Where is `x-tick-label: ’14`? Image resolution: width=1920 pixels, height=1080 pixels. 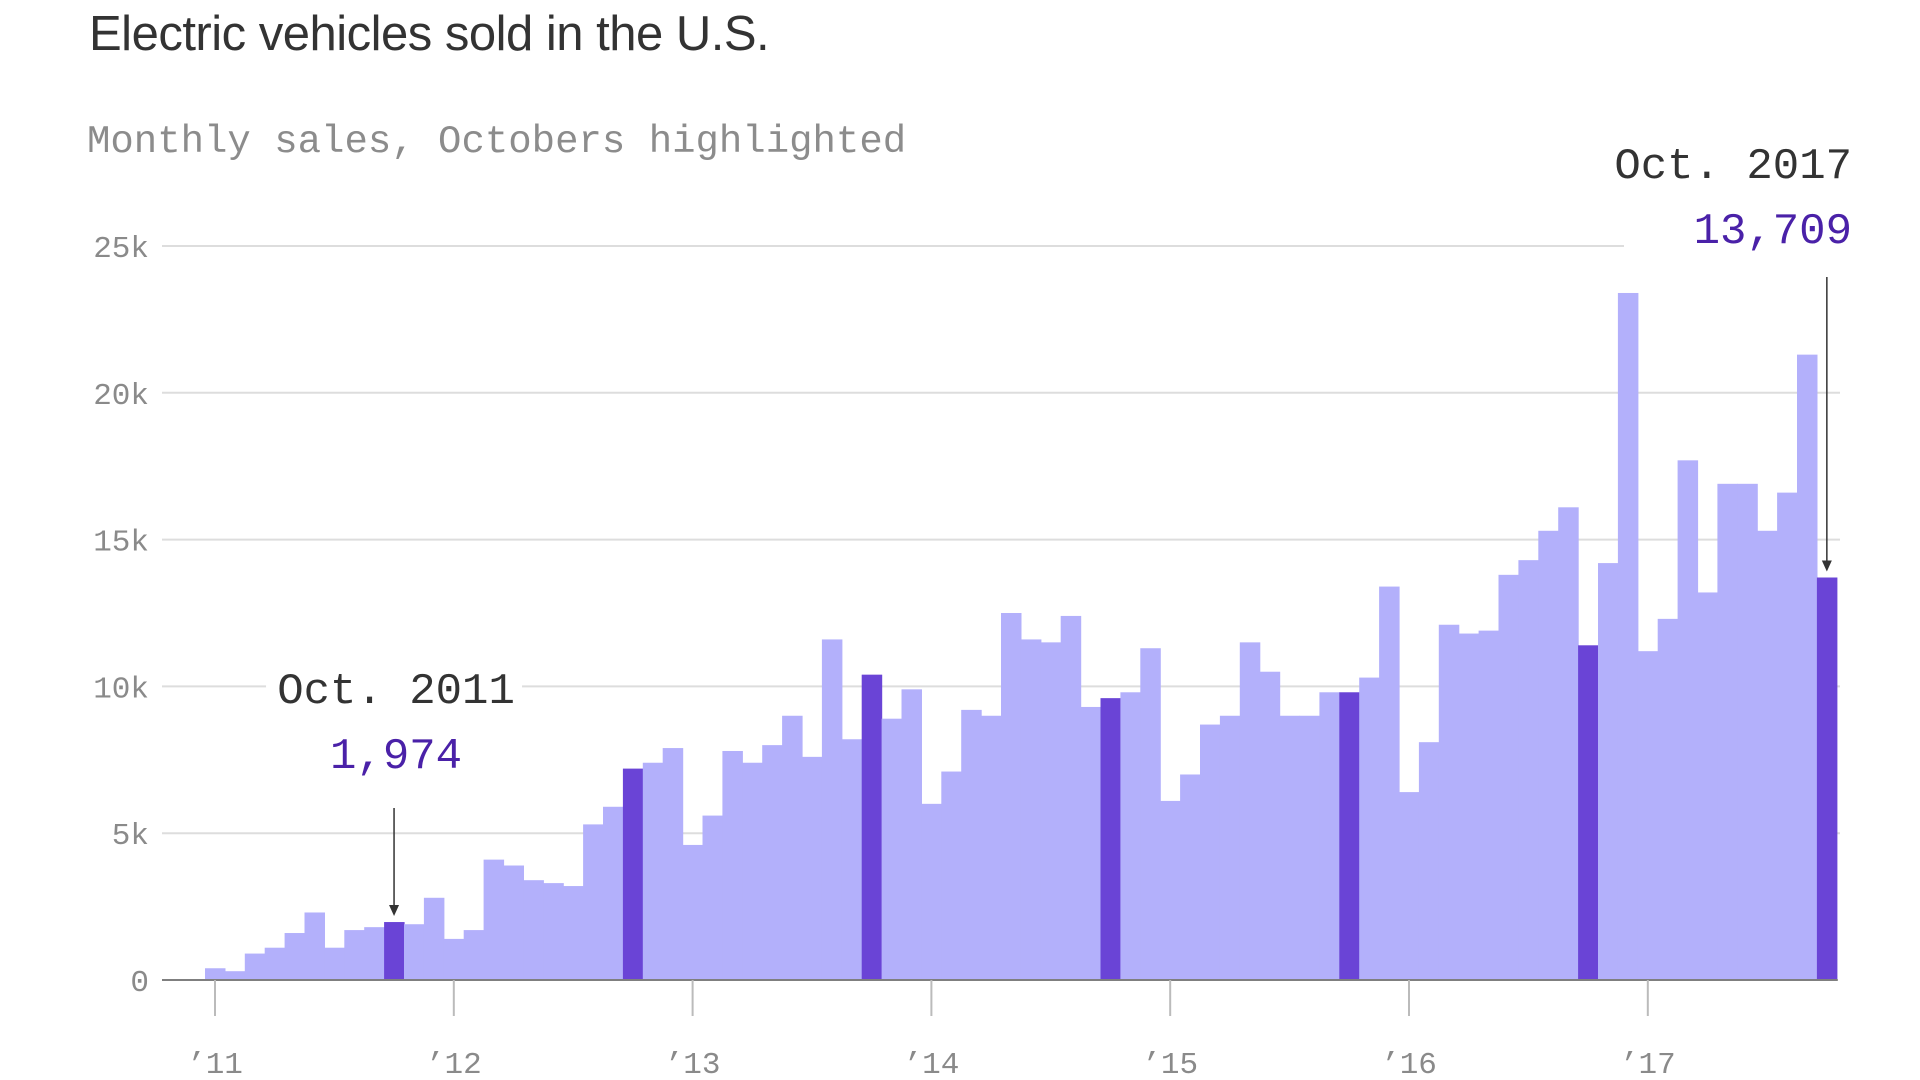 x-tick-label: ’14 is located at coordinates (931, 1064).